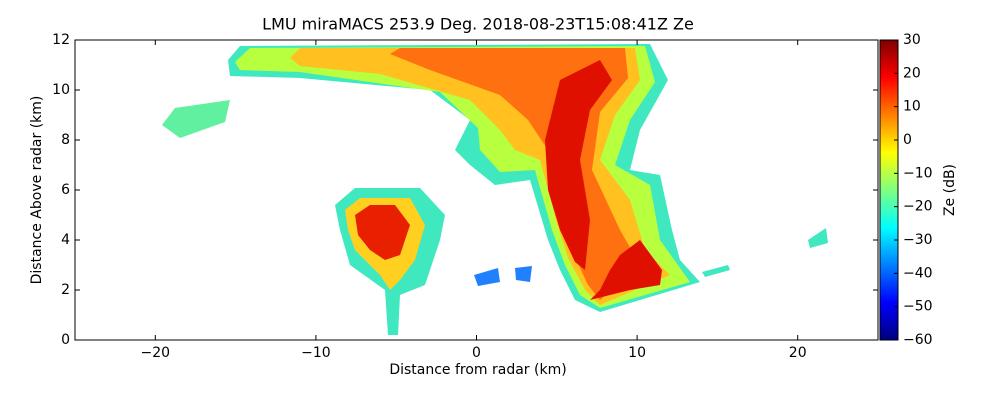  I want to click on x-axis-label: Distance from radar (km), so click(477, 370).